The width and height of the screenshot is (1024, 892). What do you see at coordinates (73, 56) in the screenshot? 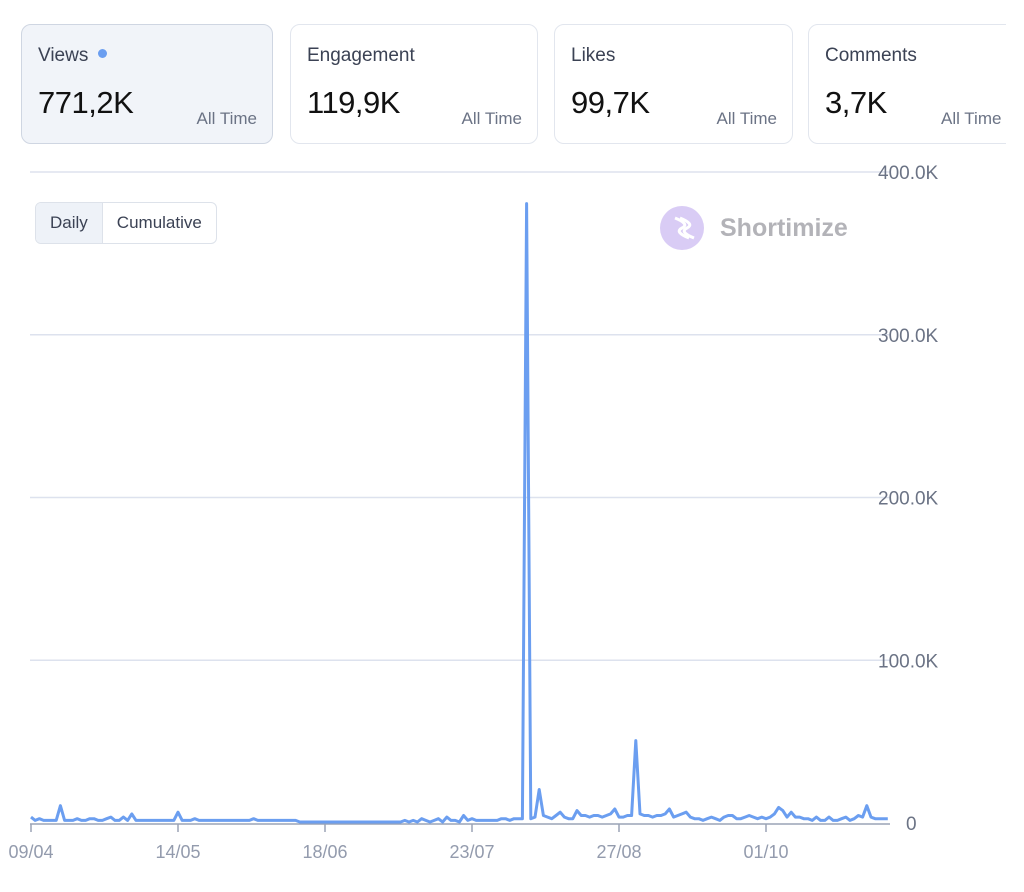
I see `card-label: Views` at bounding box center [73, 56].